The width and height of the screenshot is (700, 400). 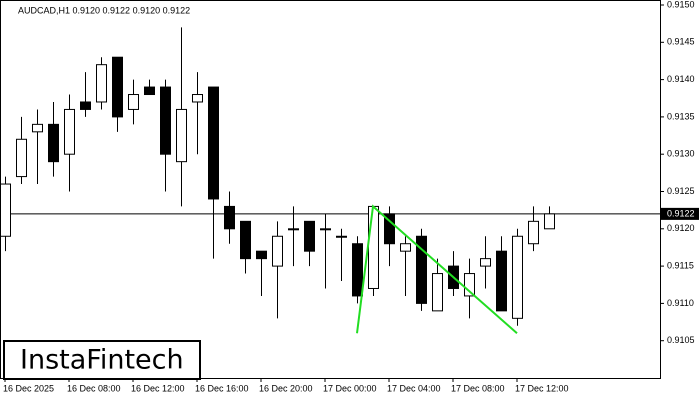 What do you see at coordinates (222, 388) in the screenshot?
I see `x-tick-label: 16 Dec 16:00` at bounding box center [222, 388].